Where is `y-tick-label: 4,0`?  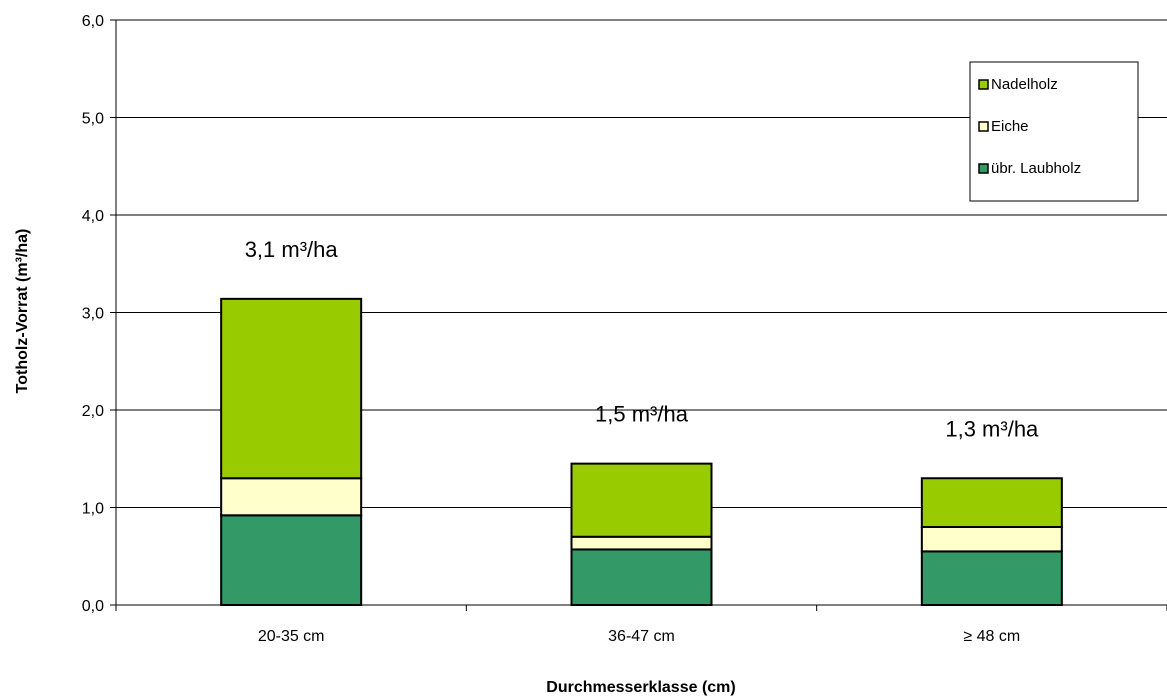 y-tick-label: 4,0 is located at coordinates (93, 216).